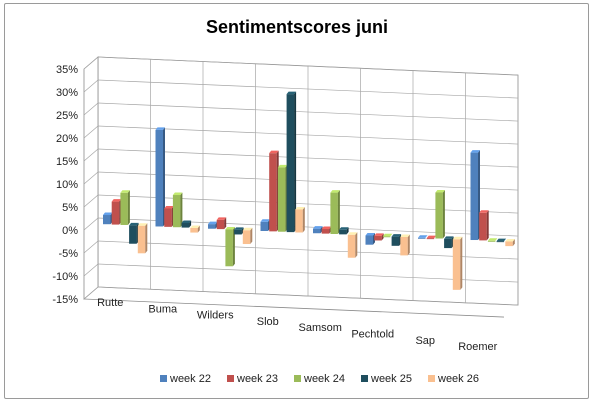 The height and width of the screenshot is (404, 595). Describe the element at coordinates (324, 379) in the screenshot. I see `legend-label: week 24` at that location.